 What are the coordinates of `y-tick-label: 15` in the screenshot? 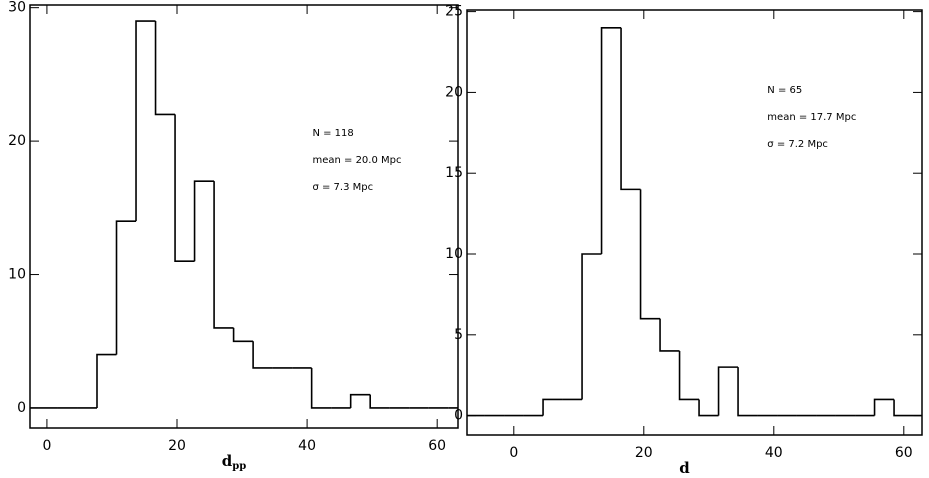 It's located at (454, 173).